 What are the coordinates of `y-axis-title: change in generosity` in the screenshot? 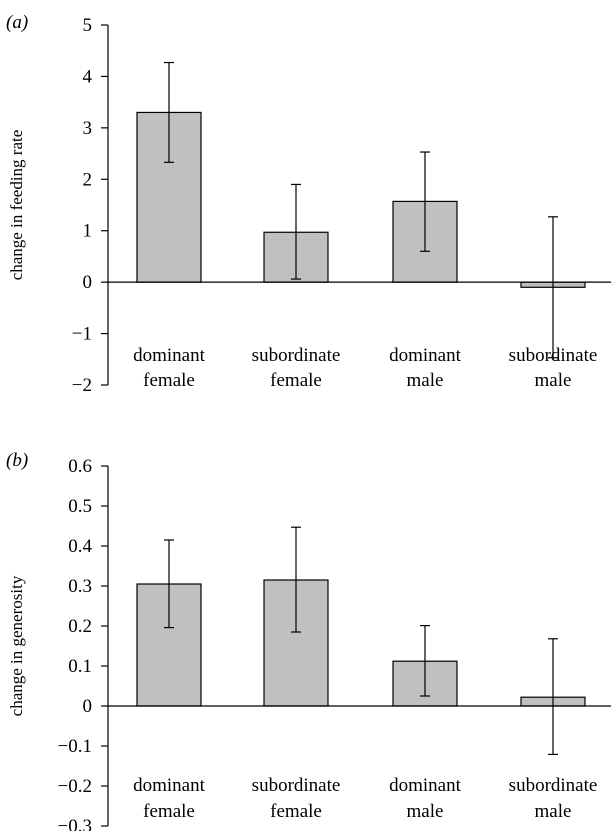 It's located at (16, 645).